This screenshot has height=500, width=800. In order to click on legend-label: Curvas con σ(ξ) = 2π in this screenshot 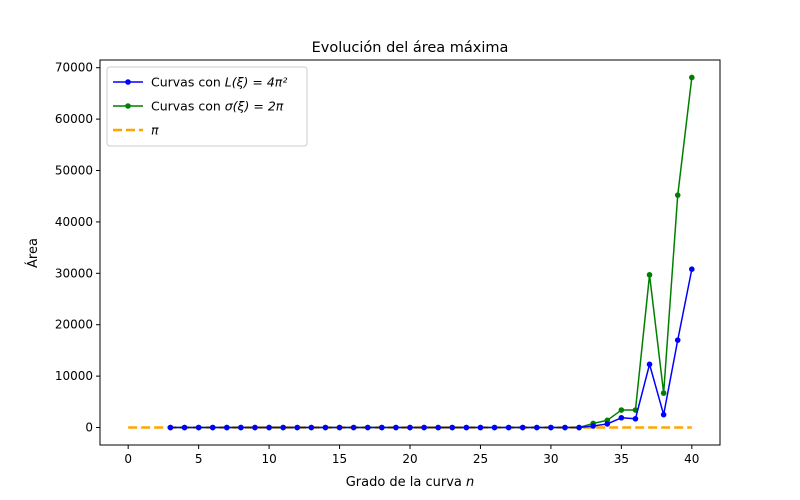, I will do `click(217, 106)`.